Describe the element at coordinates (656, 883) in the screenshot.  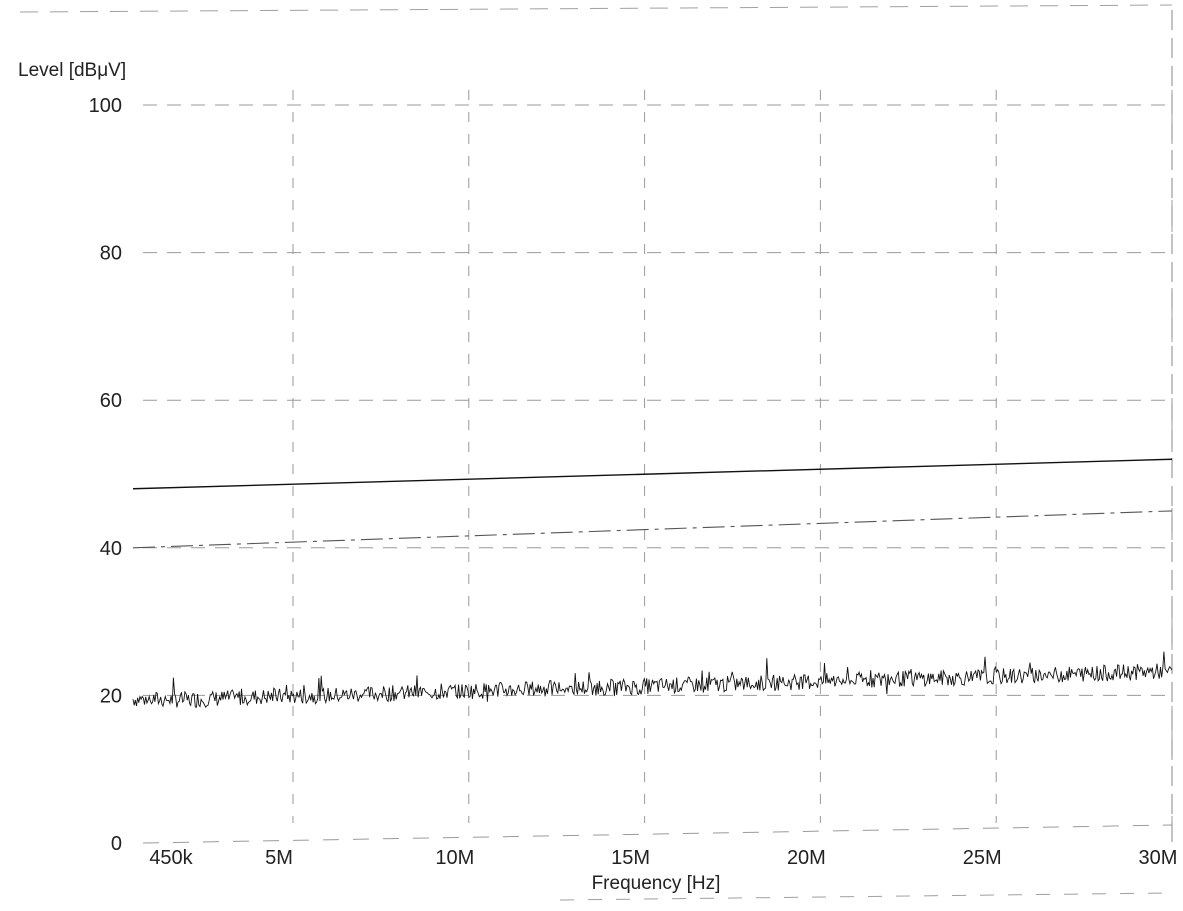
I see `x-axis-label: Frequency [Hz]` at that location.